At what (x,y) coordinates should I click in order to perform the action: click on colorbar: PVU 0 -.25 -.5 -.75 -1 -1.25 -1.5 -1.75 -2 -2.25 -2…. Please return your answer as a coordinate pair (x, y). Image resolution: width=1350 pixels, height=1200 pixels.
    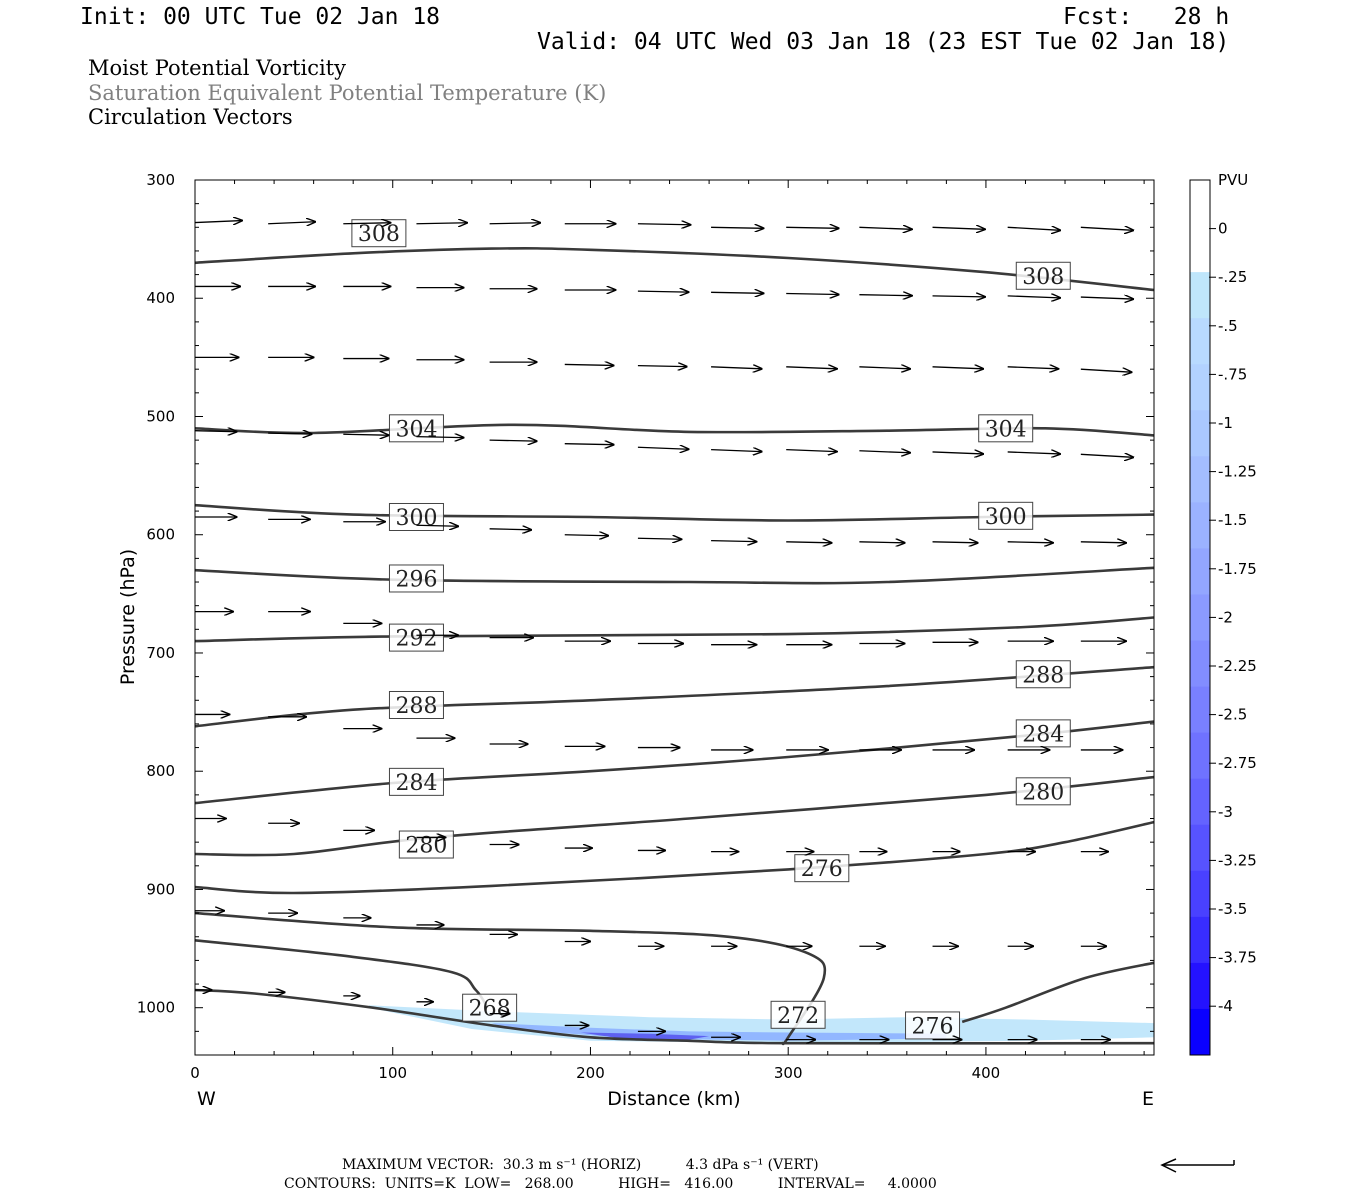
    Looking at the image, I should click on (1223, 613).